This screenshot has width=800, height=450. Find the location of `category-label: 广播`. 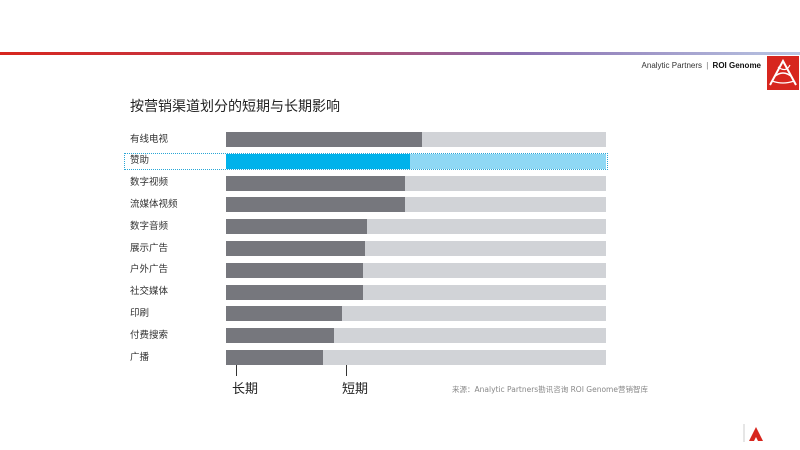

category-label: 广播 is located at coordinates (140, 357).